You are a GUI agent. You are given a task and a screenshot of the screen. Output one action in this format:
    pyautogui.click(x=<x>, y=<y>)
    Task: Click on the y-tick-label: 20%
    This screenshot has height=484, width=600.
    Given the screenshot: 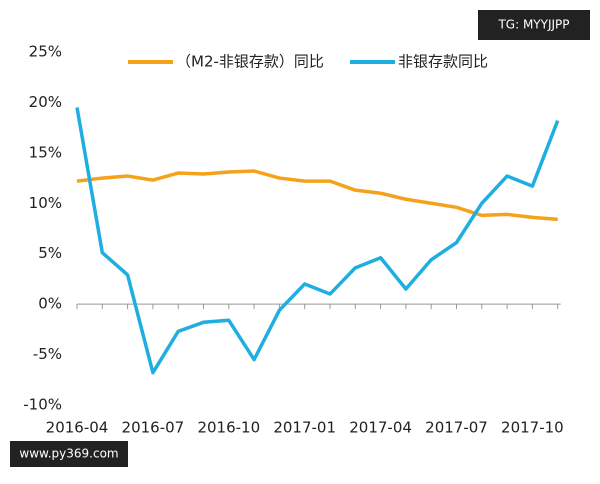 What is the action you would take?
    pyautogui.click(x=45, y=102)
    